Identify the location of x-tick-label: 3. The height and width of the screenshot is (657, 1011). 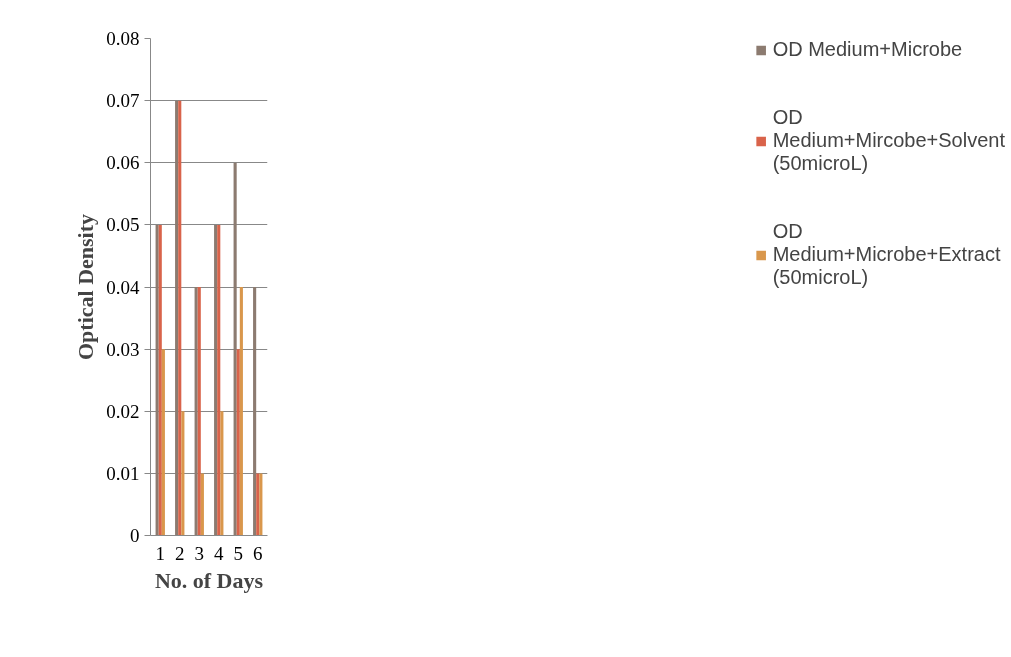
(199, 553).